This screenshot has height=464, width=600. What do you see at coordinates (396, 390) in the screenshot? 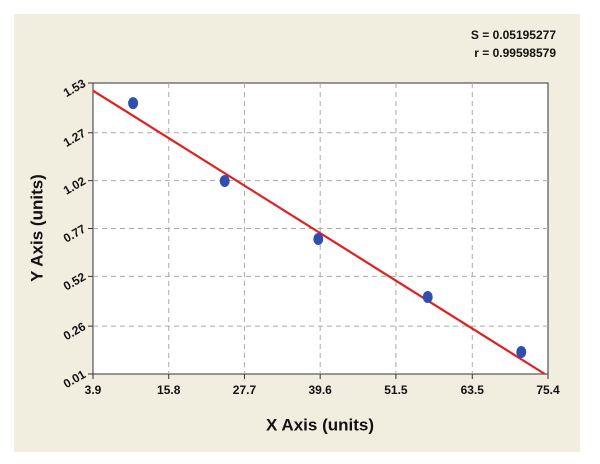
I see `x-tick-label: 51.5` at bounding box center [396, 390].